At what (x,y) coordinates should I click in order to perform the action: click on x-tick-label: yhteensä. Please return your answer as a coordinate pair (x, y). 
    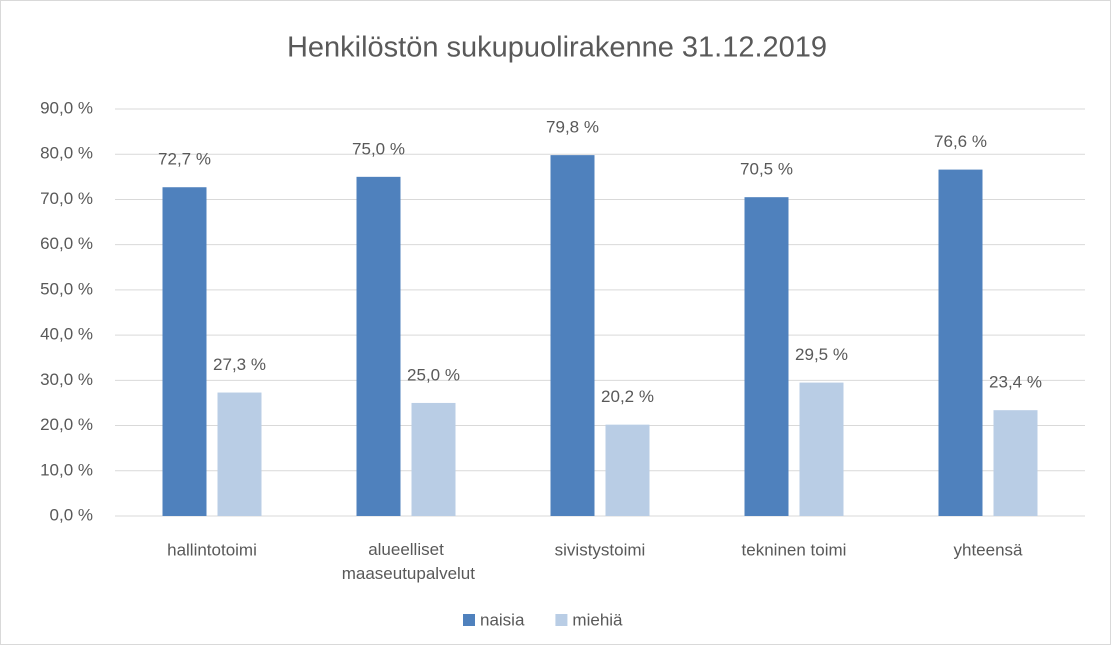
    Looking at the image, I should click on (989, 549).